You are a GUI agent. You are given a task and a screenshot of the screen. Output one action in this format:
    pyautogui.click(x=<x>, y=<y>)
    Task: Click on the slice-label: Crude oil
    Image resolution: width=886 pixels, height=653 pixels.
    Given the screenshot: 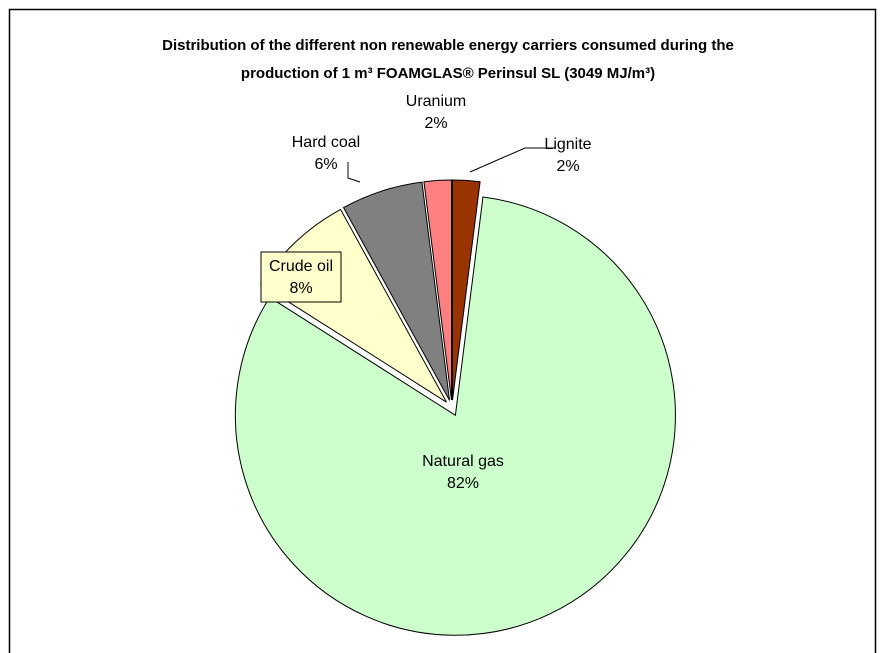 What is the action you would take?
    pyautogui.click(x=301, y=266)
    